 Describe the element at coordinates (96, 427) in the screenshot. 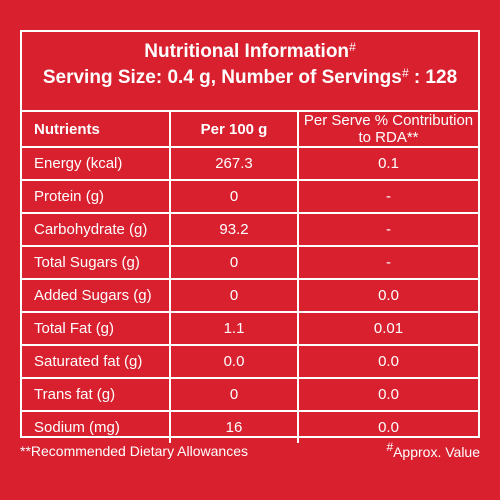

I see `nutrient-name: Sodium (mg)` at that location.